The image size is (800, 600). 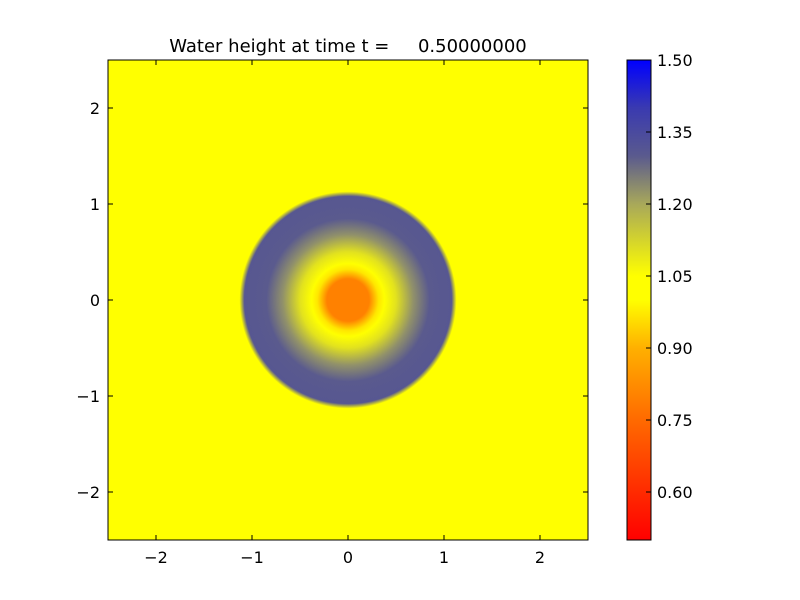 I want to click on y-tick-label: 2, so click(x=95, y=108).